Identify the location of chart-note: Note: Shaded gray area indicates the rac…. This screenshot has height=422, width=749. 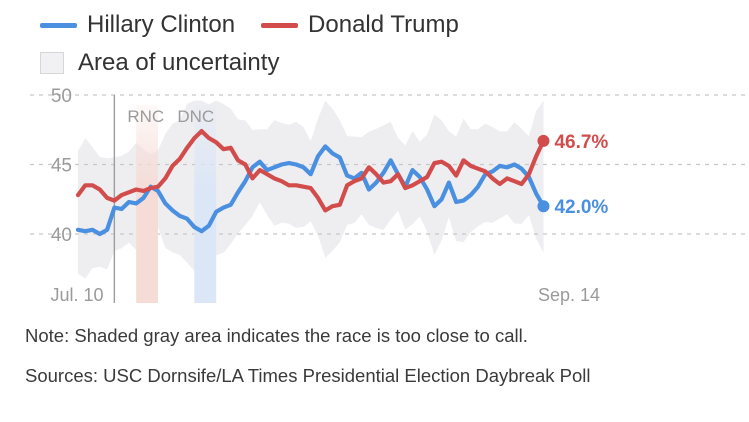
(276, 335).